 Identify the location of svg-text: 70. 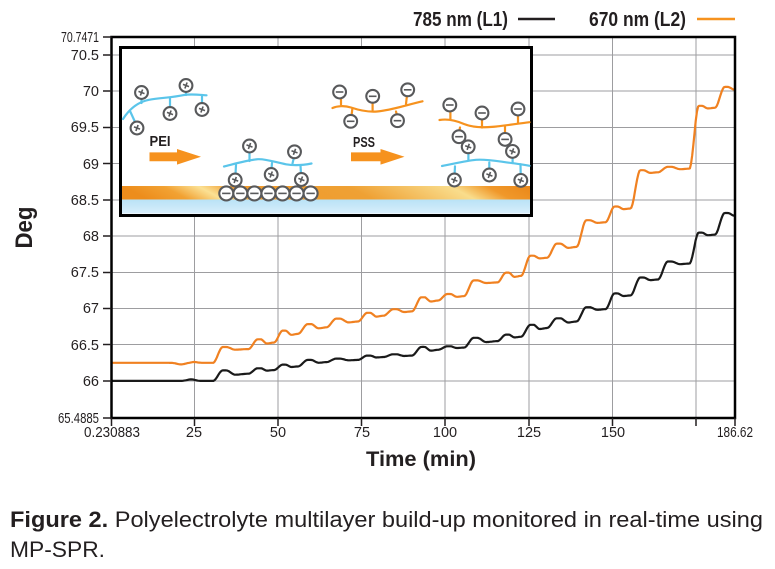
(91, 92).